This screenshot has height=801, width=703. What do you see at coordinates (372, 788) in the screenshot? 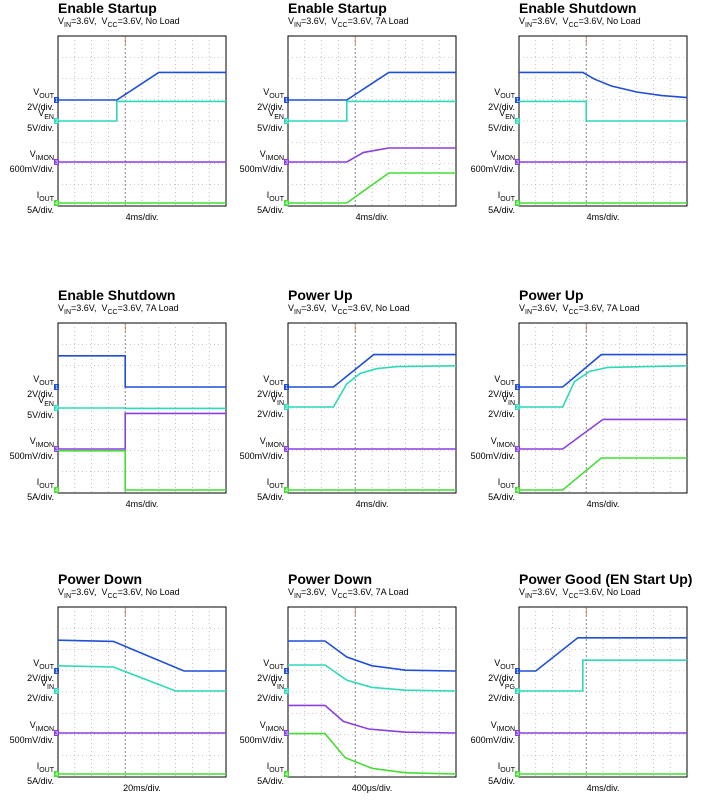
I see `time-scale-label: 400μs/div.` at bounding box center [372, 788].